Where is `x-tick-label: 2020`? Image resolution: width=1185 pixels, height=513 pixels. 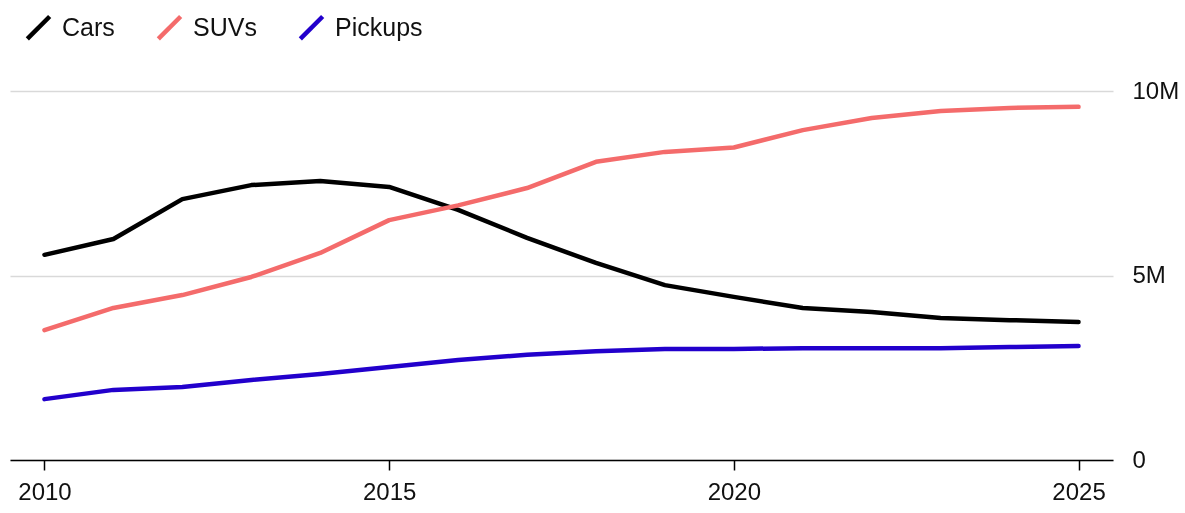 x-tick-label: 2020 is located at coordinates (734, 491).